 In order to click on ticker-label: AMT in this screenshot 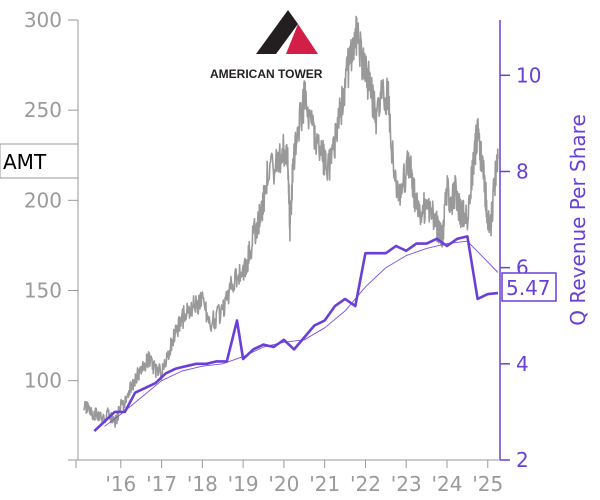, I will do `click(39, 161)`.